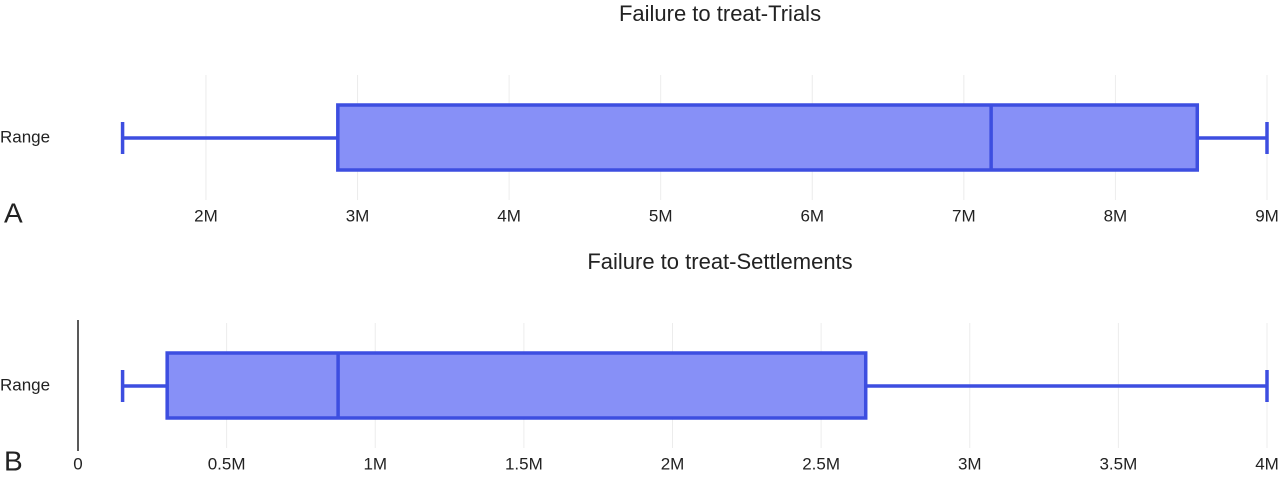 The height and width of the screenshot is (477, 1280). What do you see at coordinates (812, 215) in the screenshot?
I see `x-tick-label: 6M` at bounding box center [812, 215].